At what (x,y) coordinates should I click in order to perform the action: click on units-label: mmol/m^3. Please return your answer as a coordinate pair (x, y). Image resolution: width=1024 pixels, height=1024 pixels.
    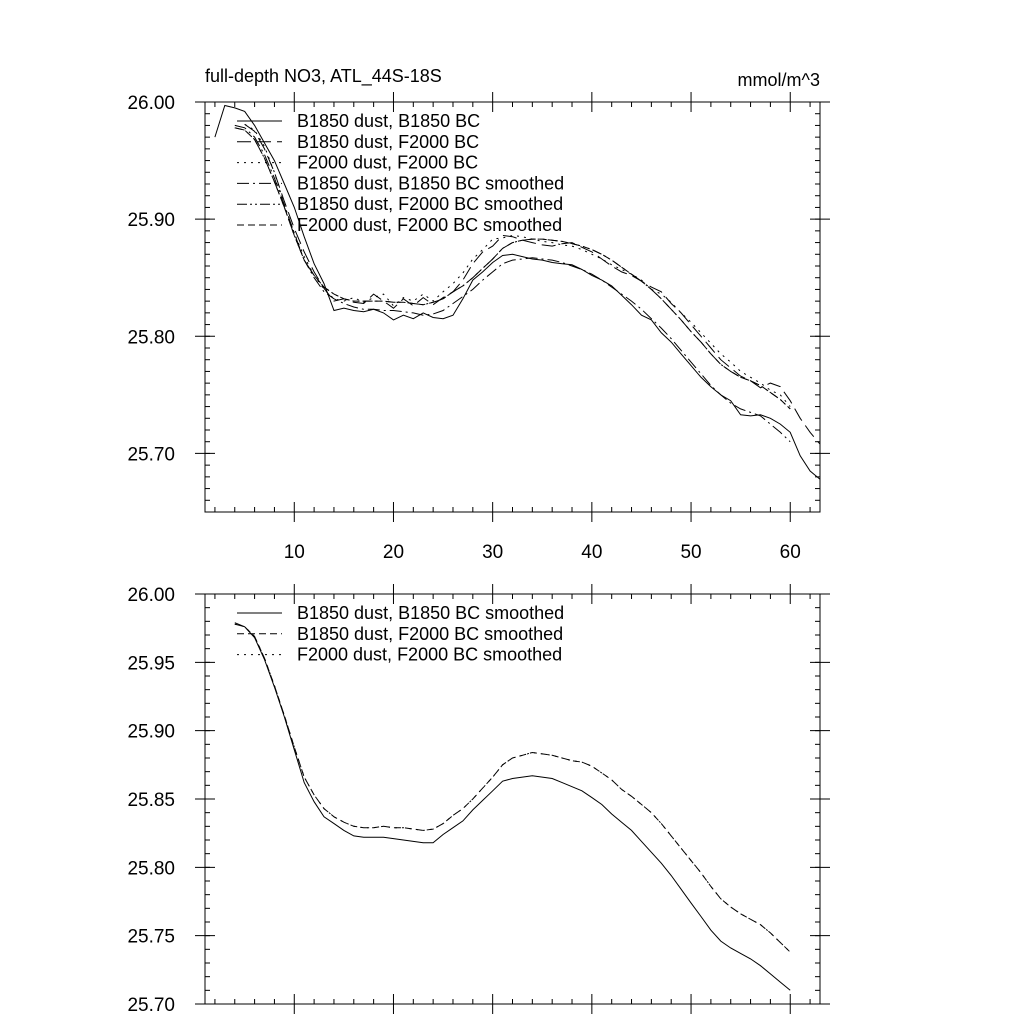
    Looking at the image, I should click on (779, 80).